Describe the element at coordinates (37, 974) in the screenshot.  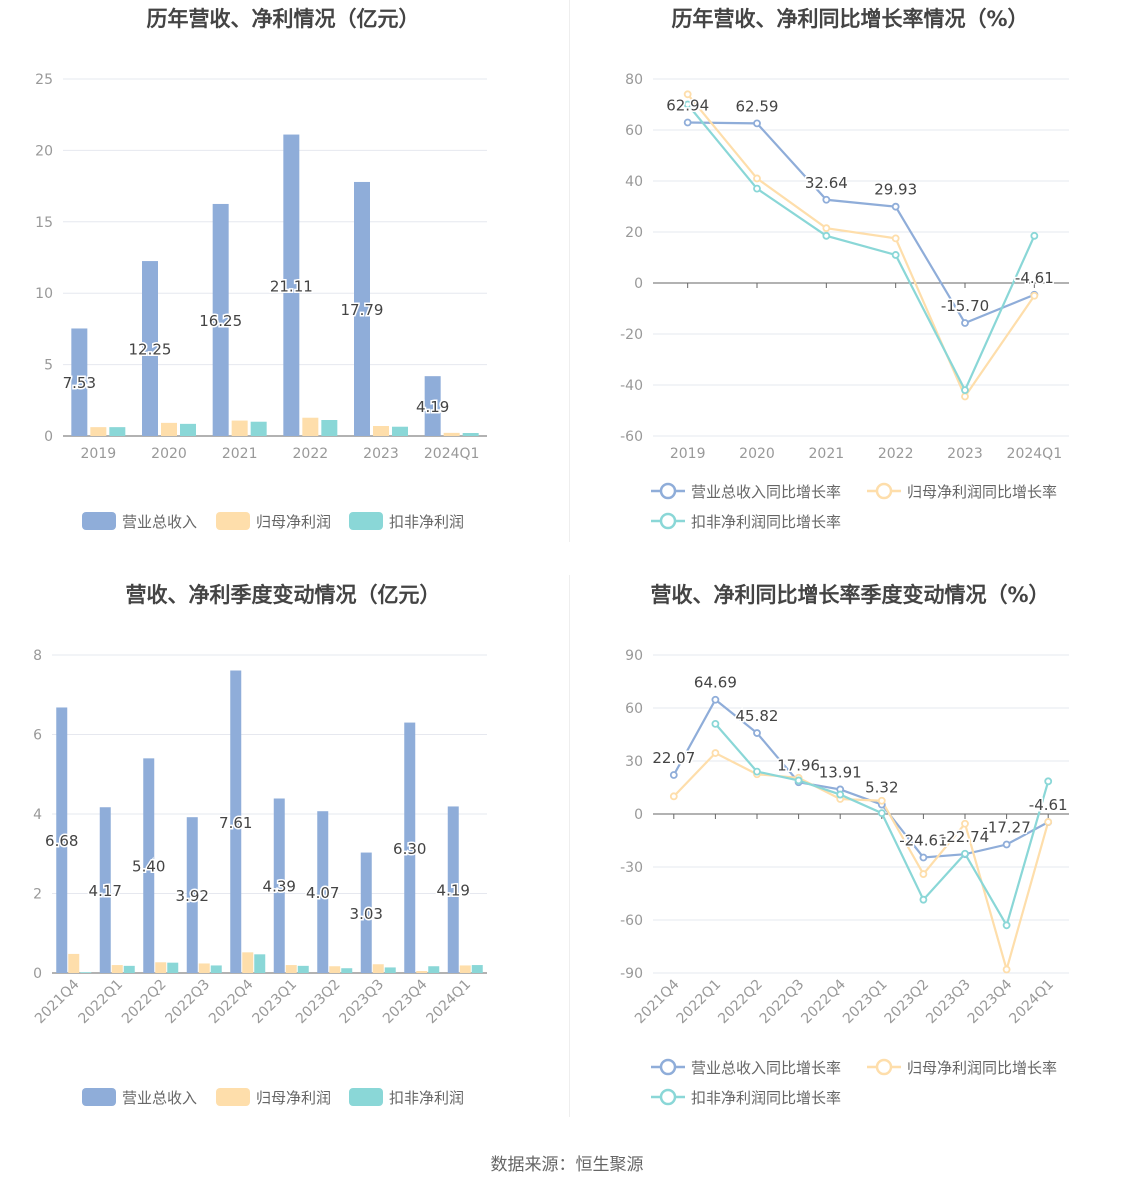
I see `y-tick-label: 0` at that location.